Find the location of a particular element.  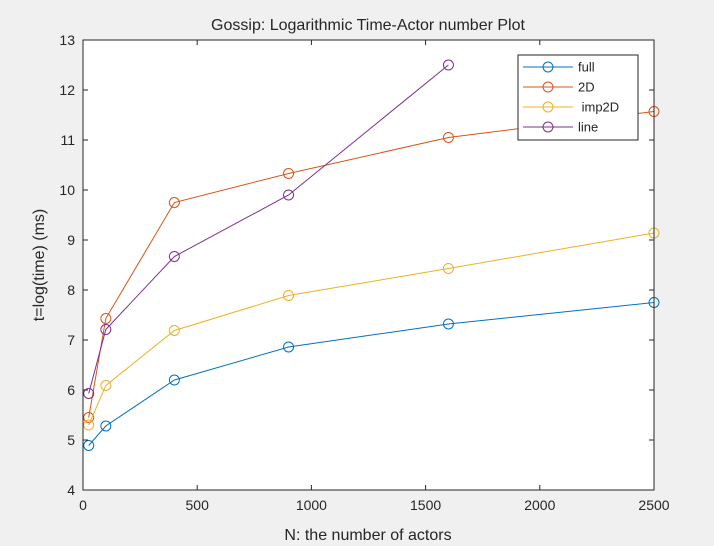

x-tick-label: 2500 is located at coordinates (653, 505).